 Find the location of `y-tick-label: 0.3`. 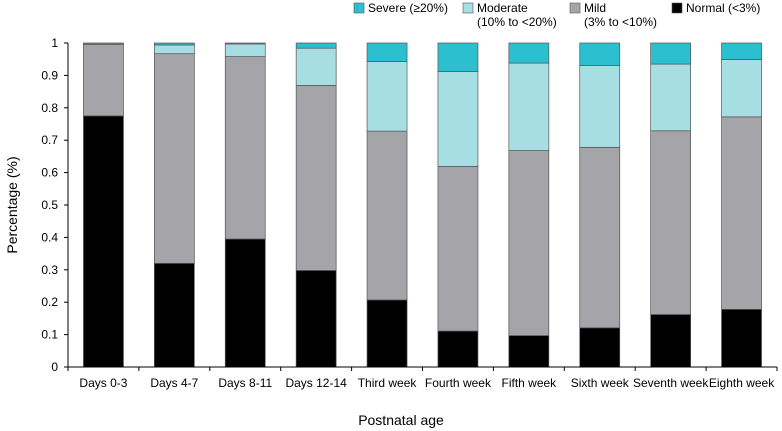

y-tick-label: 0.3 is located at coordinates (49, 270).